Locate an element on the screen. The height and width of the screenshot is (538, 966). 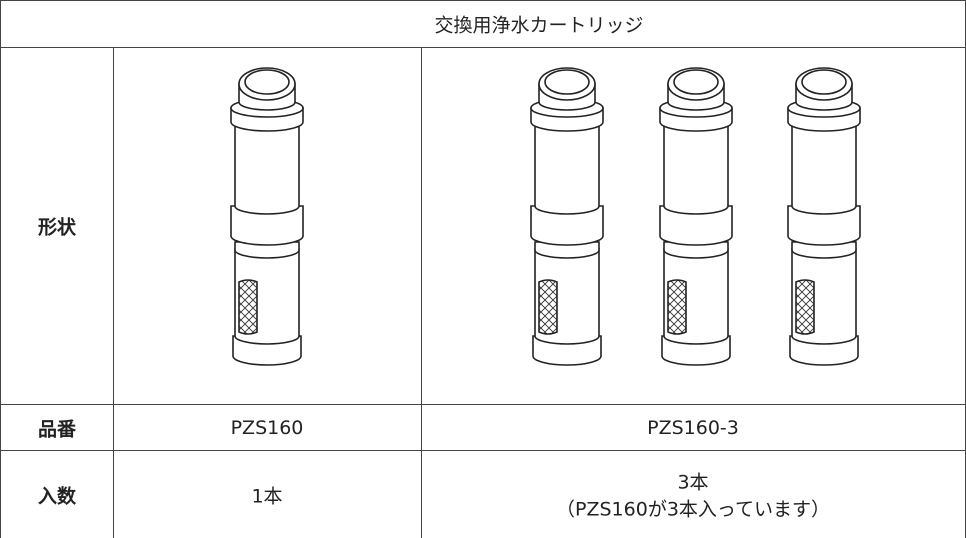
cell: PZS160-3 is located at coordinates (693, 428).